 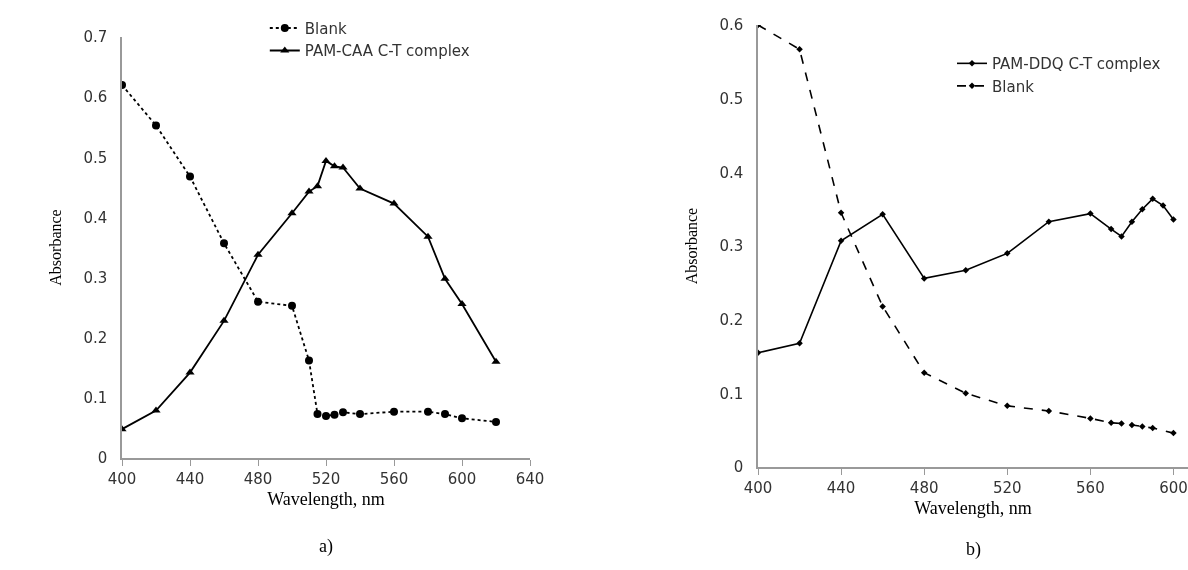 What do you see at coordinates (95, 37) in the screenshot?
I see `y-tick-label: 0.7` at bounding box center [95, 37].